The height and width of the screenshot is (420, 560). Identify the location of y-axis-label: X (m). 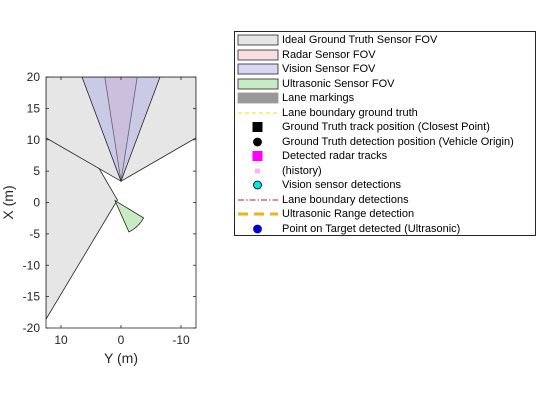
(8, 202).